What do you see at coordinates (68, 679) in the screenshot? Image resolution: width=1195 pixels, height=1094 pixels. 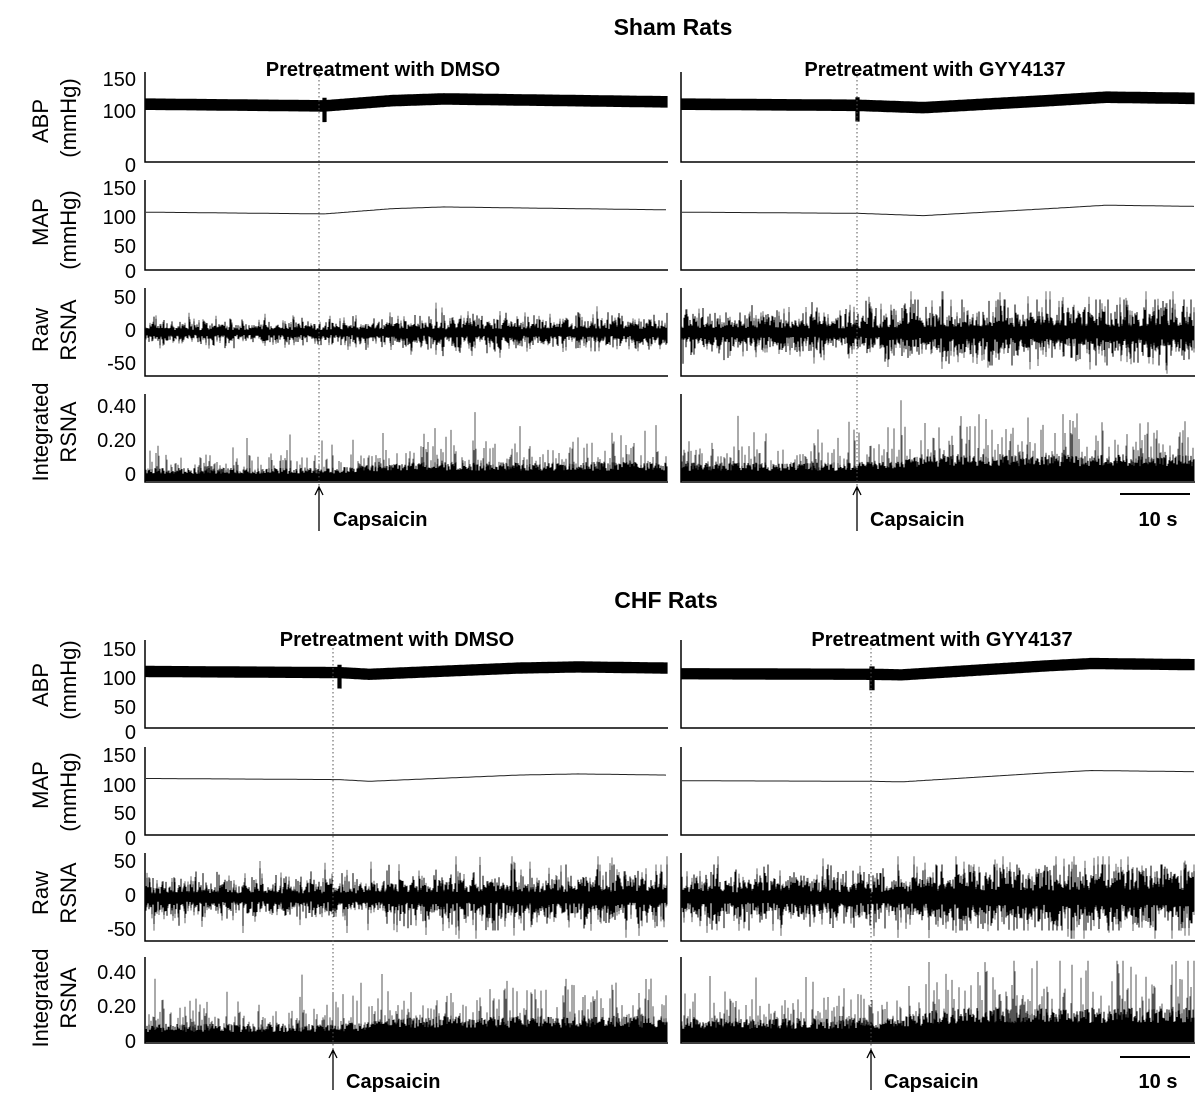 I see `ylabel-abp-chf-2: (mmHg)` at bounding box center [68, 679].